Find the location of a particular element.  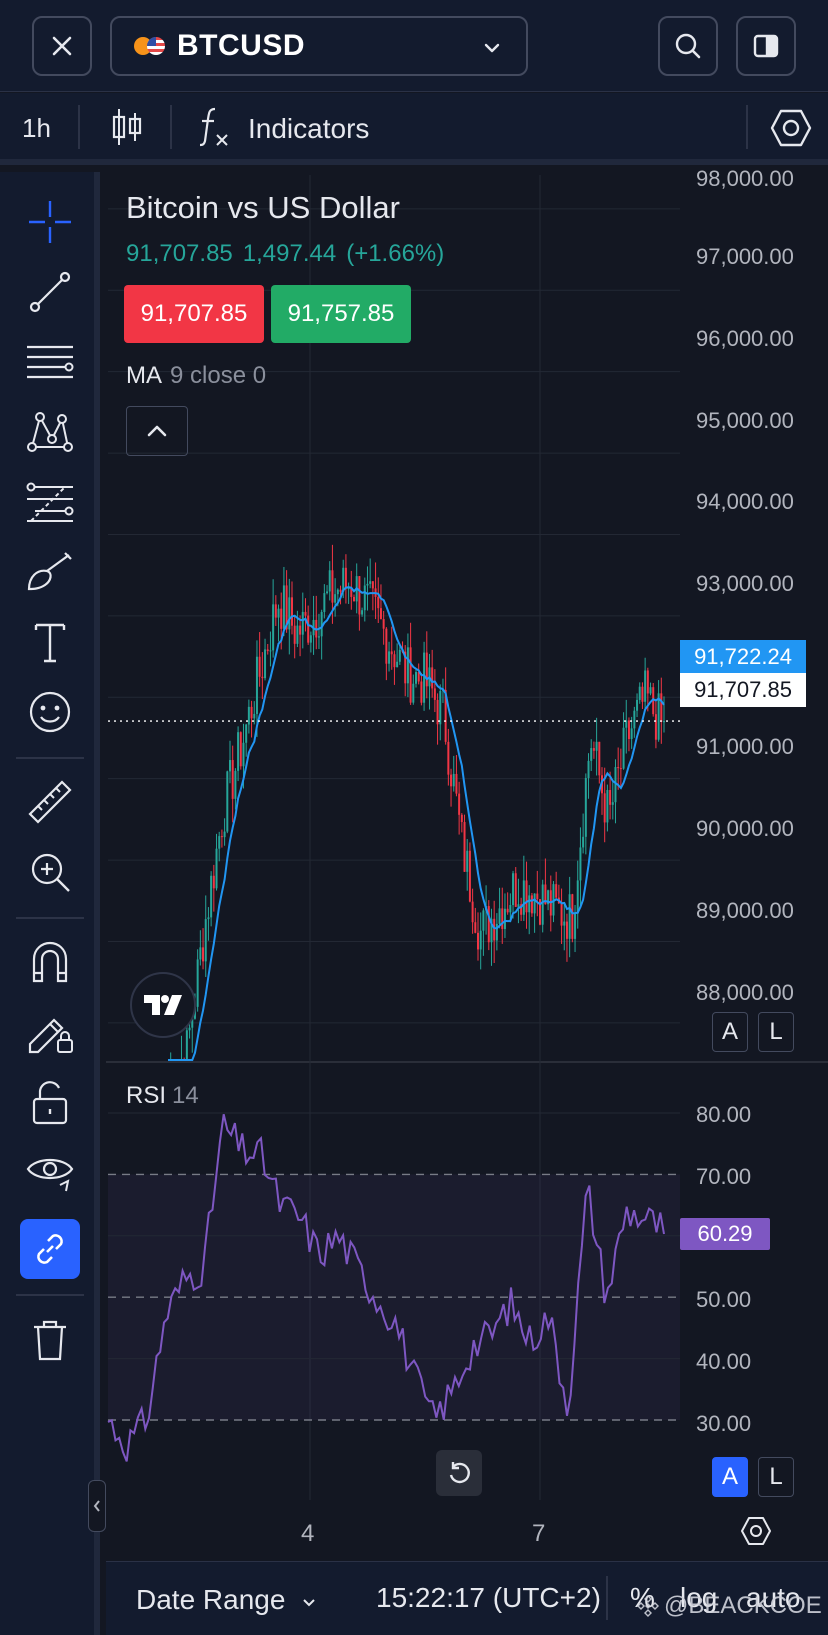

last-price: 91,707.85 is located at coordinates (179, 253).